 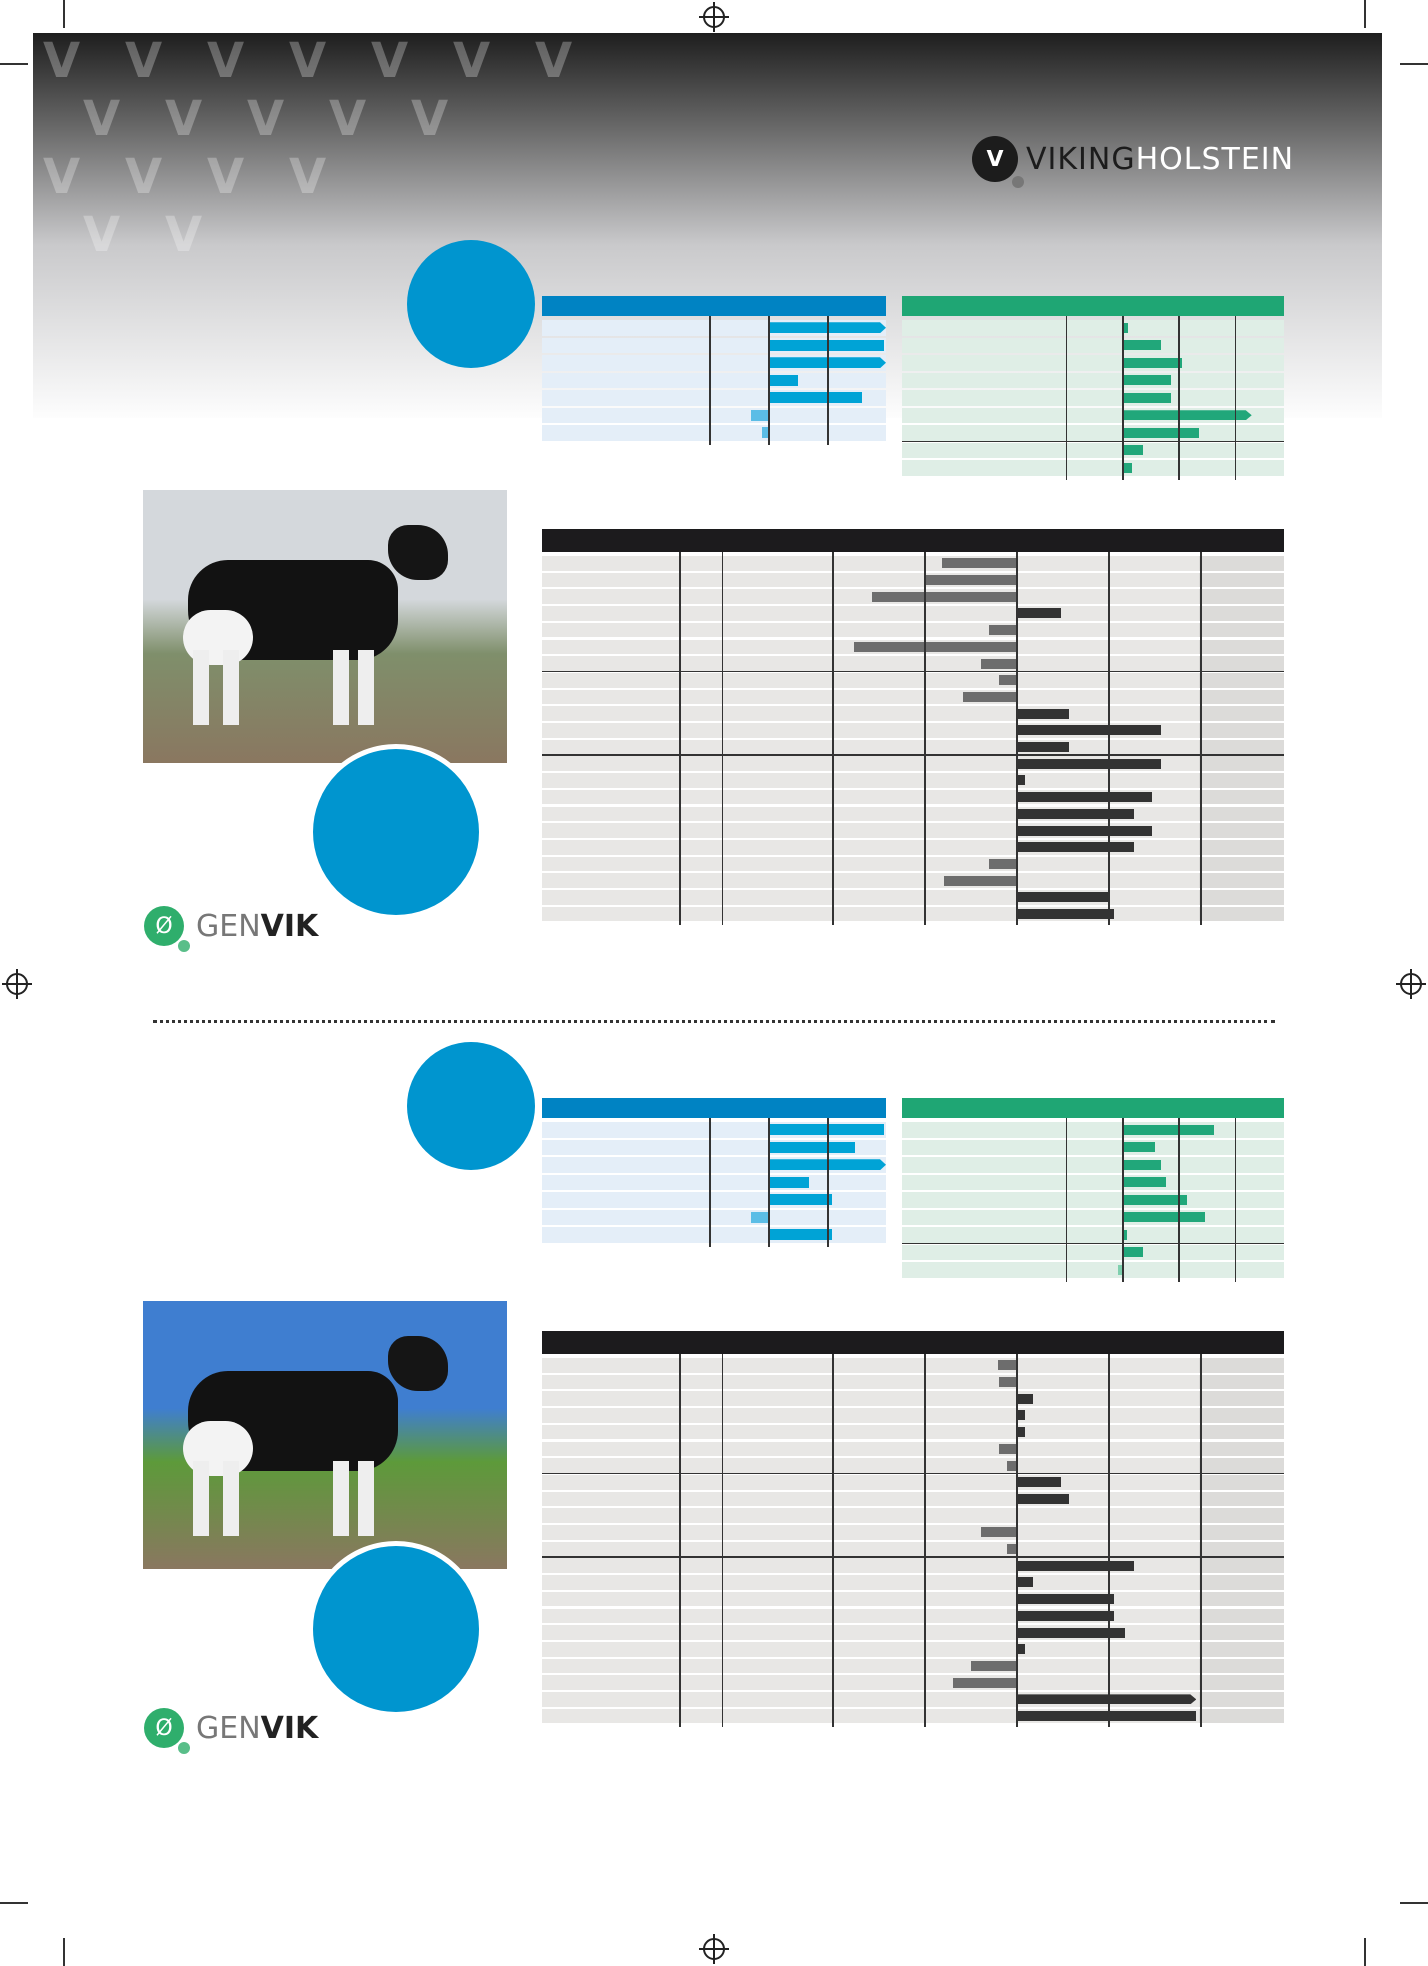 What do you see at coordinates (257, 926) in the screenshot?
I see `genvik-logo-text: GENVIK` at bounding box center [257, 926].